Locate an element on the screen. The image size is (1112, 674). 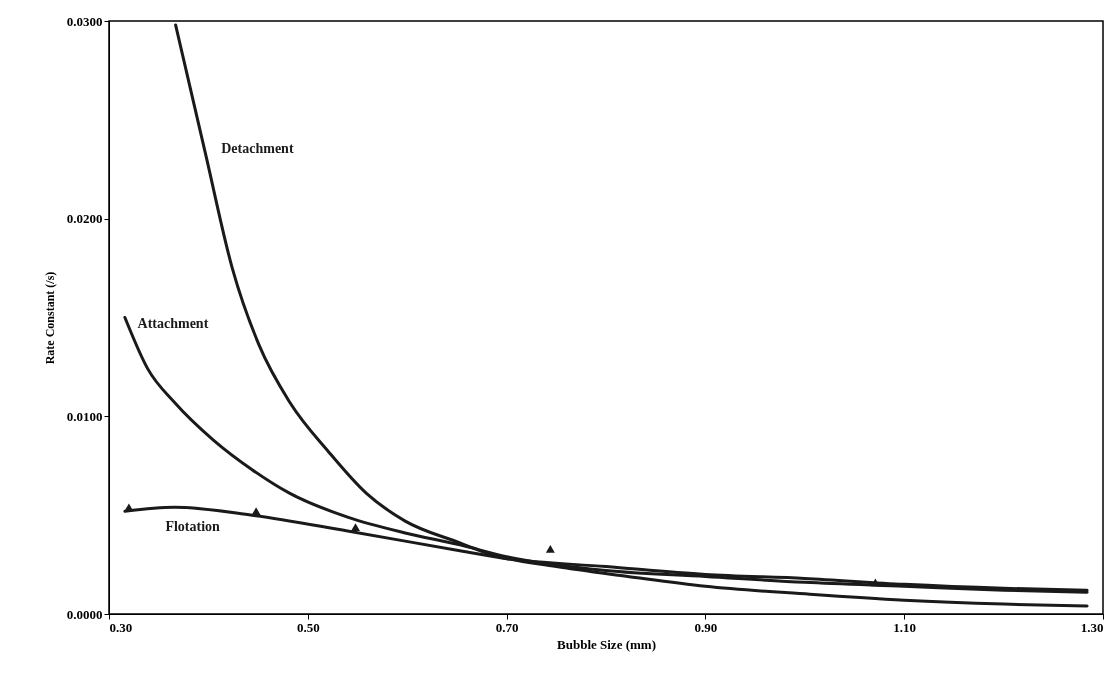
y-tick-label: 0.0200 is located at coordinates (84, 219).